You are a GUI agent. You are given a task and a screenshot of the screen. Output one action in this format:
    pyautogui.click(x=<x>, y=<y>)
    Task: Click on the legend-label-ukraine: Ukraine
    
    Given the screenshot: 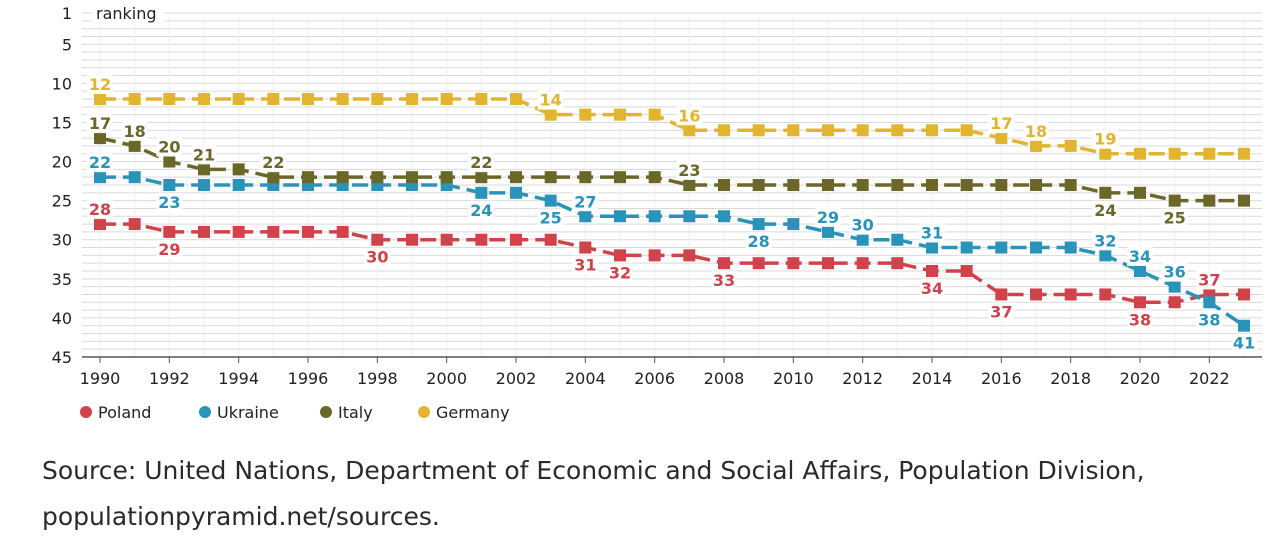 What is the action you would take?
    pyautogui.click(x=248, y=412)
    